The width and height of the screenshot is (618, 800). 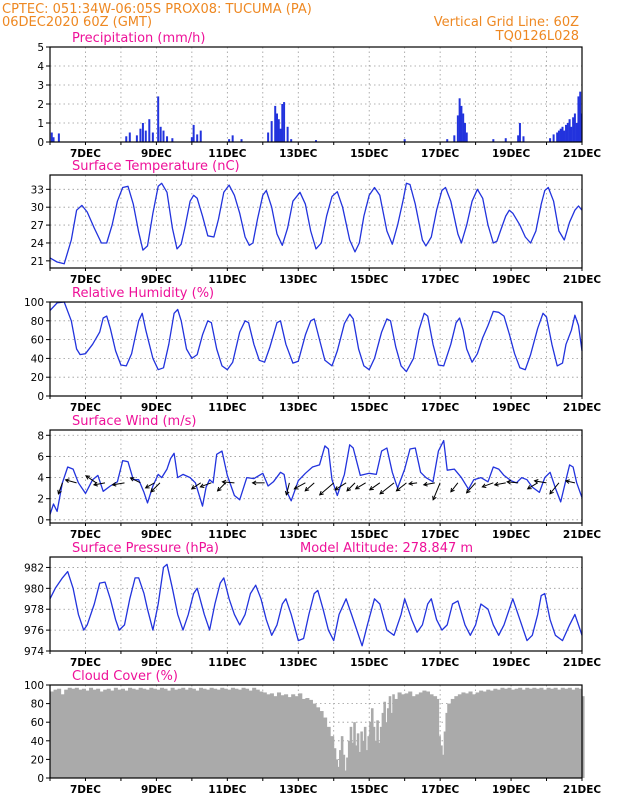 What do you see at coordinates (369, 535) in the screenshot?
I see `wind-xtick-label: 15DEC` at bounding box center [369, 535].